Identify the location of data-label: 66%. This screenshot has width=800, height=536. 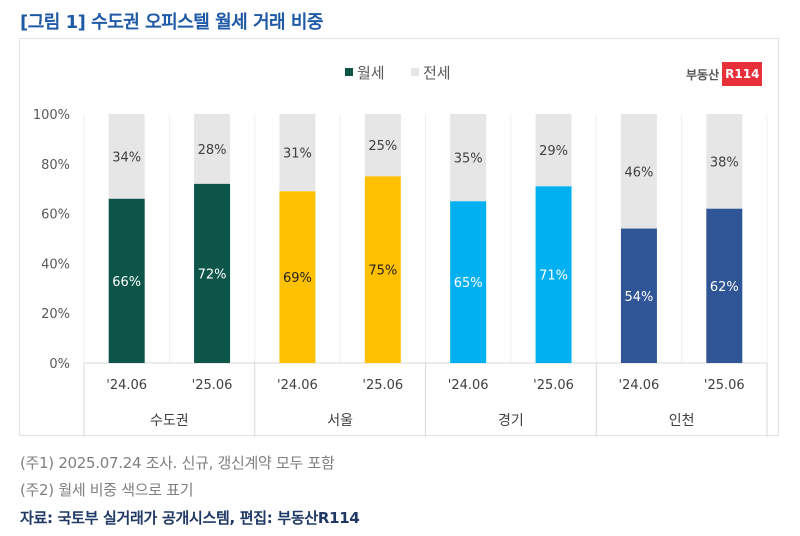
(126, 282).